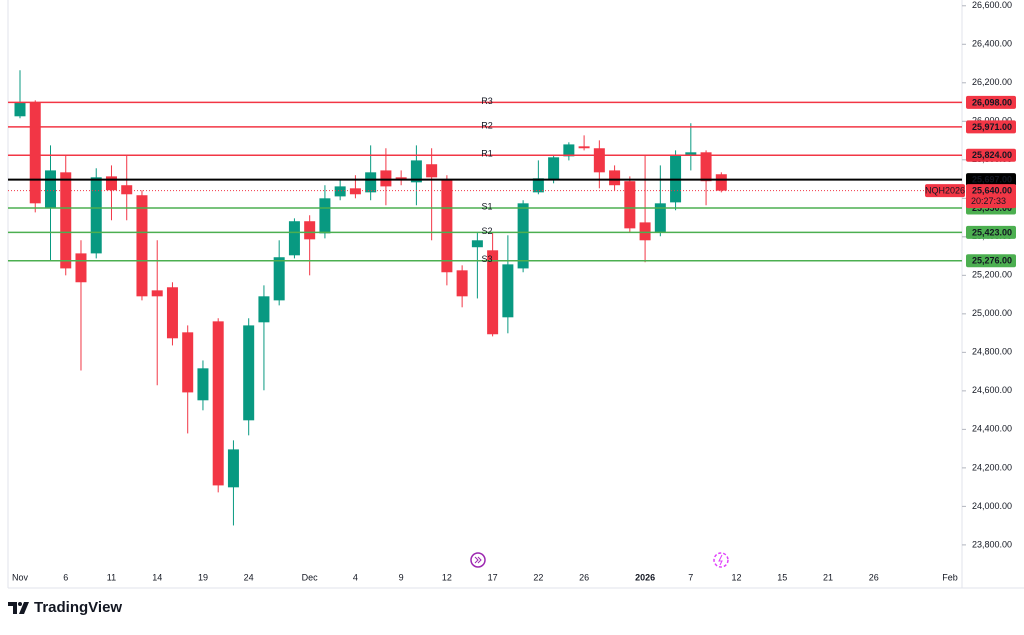 The image size is (1024, 635). I want to click on y-tick-label: 26,200.00, so click(992, 82).